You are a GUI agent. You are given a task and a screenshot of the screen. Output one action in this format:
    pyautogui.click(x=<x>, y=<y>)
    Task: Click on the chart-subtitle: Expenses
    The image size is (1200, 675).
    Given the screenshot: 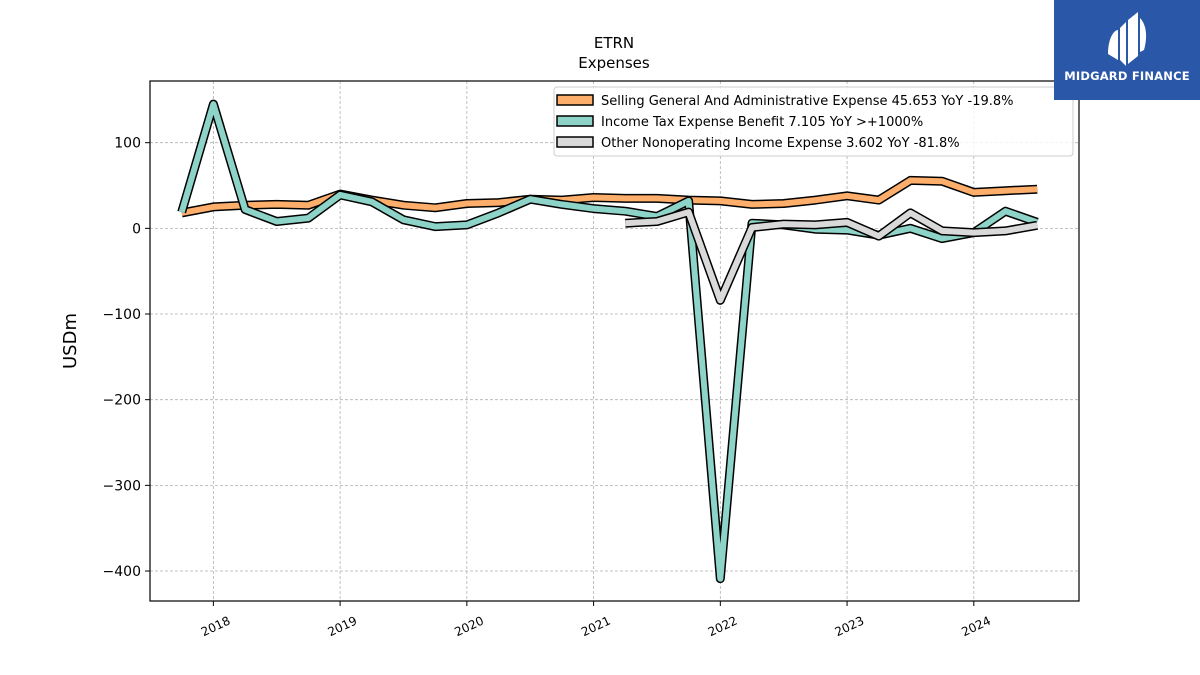 What is the action you would take?
    pyautogui.click(x=614, y=63)
    